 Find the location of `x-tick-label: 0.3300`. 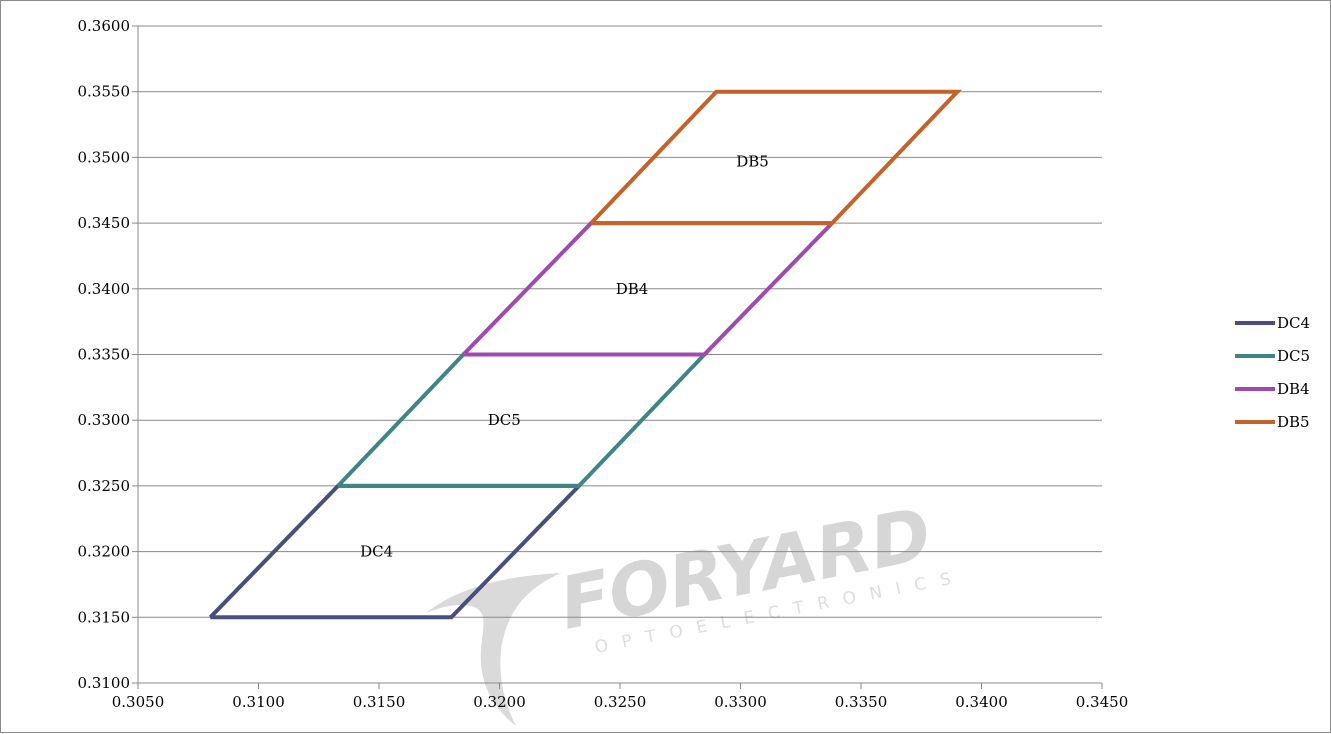

x-tick-label: 0.3300 is located at coordinates (740, 702).